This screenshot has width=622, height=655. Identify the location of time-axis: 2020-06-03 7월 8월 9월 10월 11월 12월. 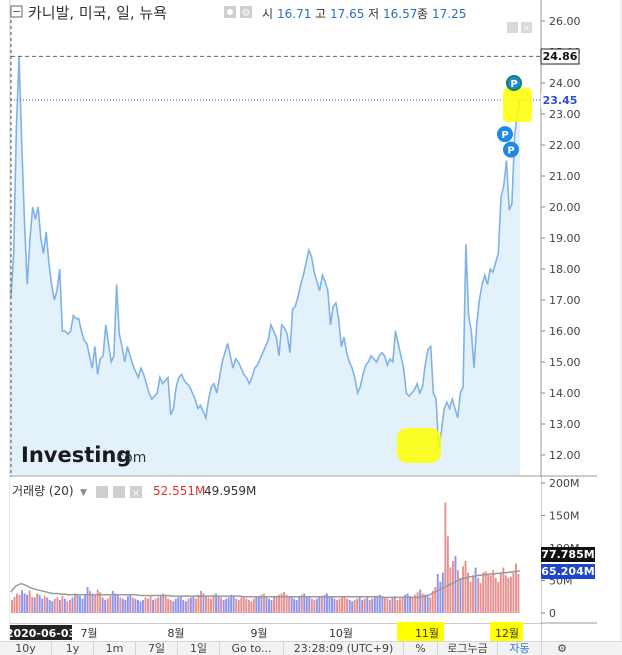
(273, 631).